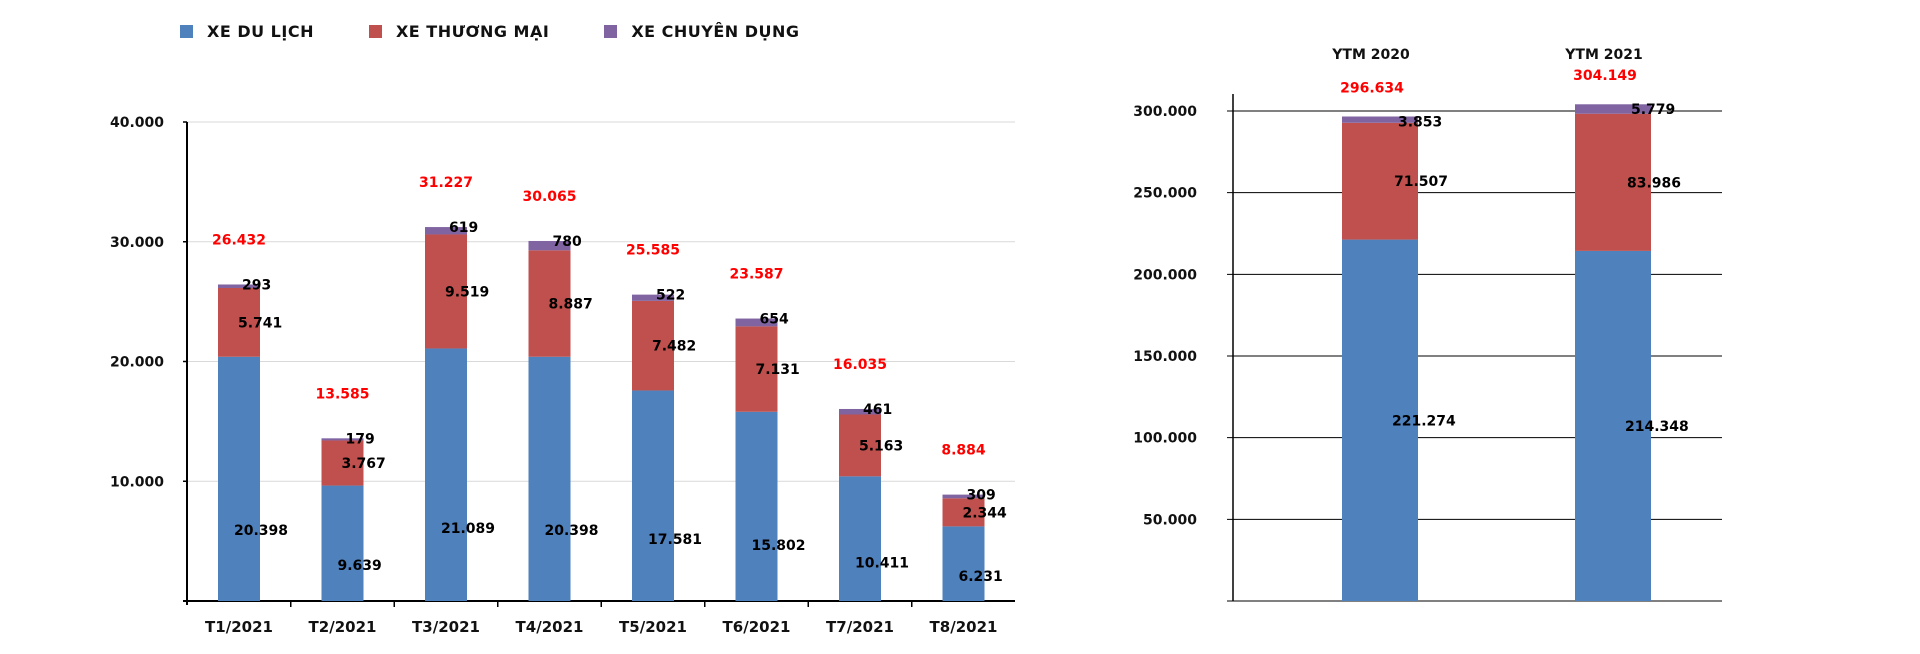  I want to click on legend-label-passenger: XE DU LỊCH, so click(260, 31).